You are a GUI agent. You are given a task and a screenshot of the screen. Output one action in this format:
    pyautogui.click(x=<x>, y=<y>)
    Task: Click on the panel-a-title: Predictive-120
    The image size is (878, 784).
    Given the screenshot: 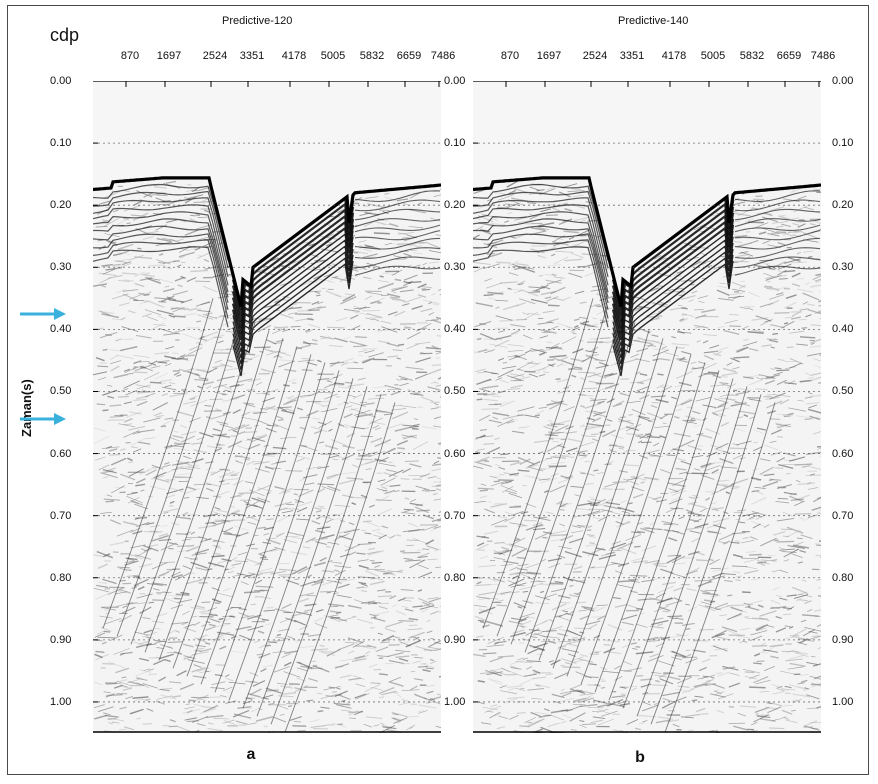 What is the action you would take?
    pyautogui.click(x=257, y=21)
    